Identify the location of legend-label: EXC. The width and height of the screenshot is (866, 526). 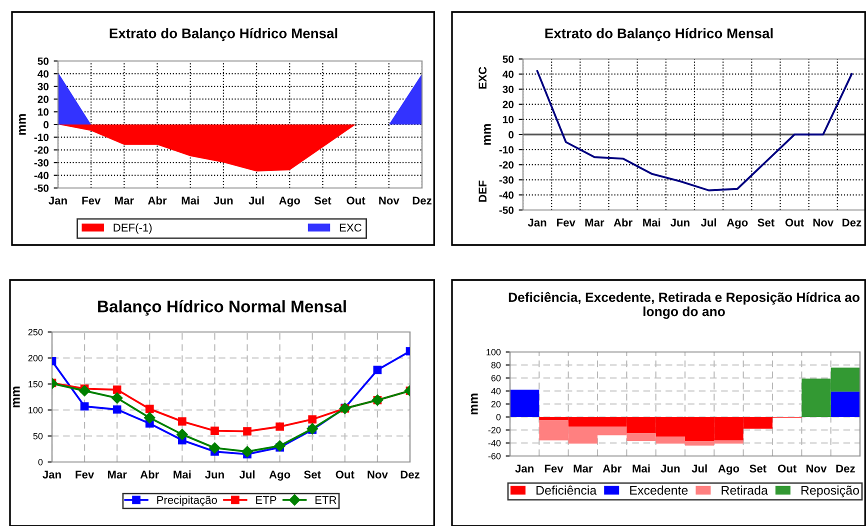
(351, 228).